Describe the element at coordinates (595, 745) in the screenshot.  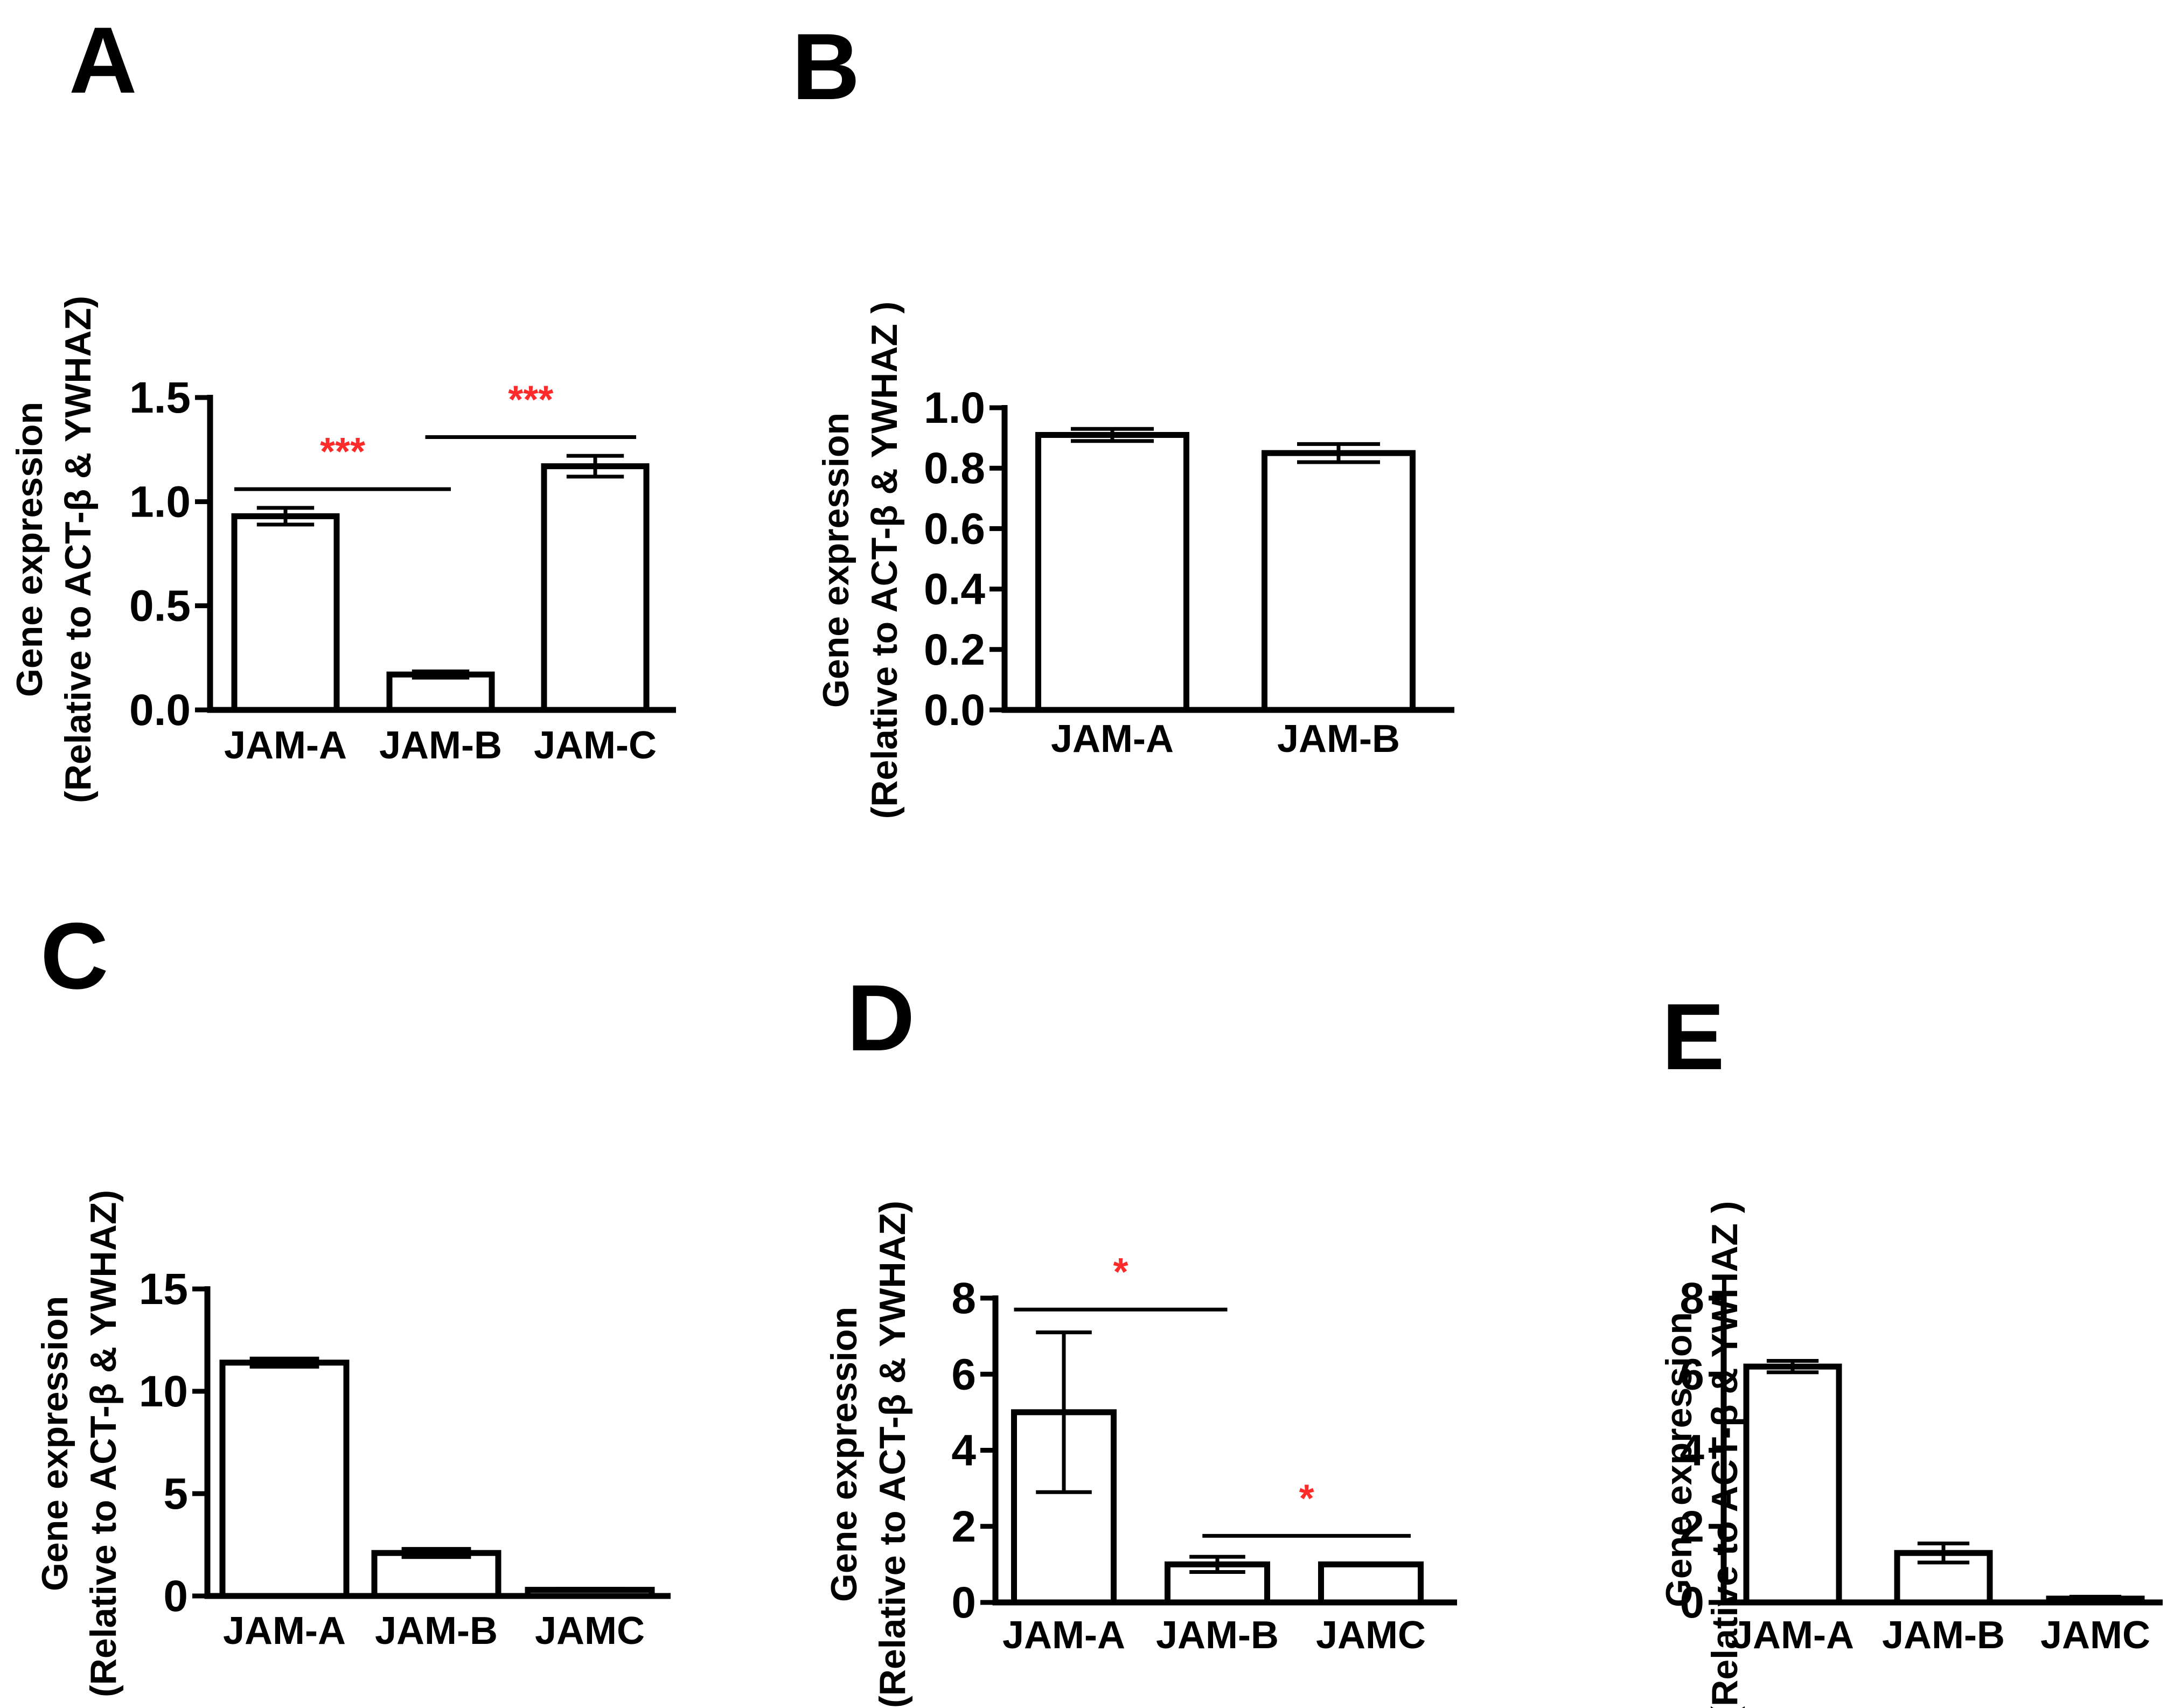
I see `category-label: JAM-C` at that location.